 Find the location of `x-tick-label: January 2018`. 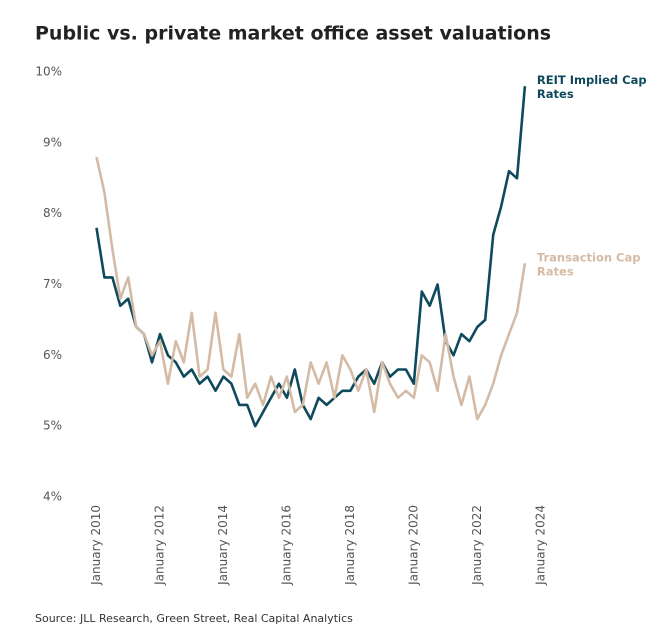

x-tick-label: January 2018 is located at coordinates (350, 545).